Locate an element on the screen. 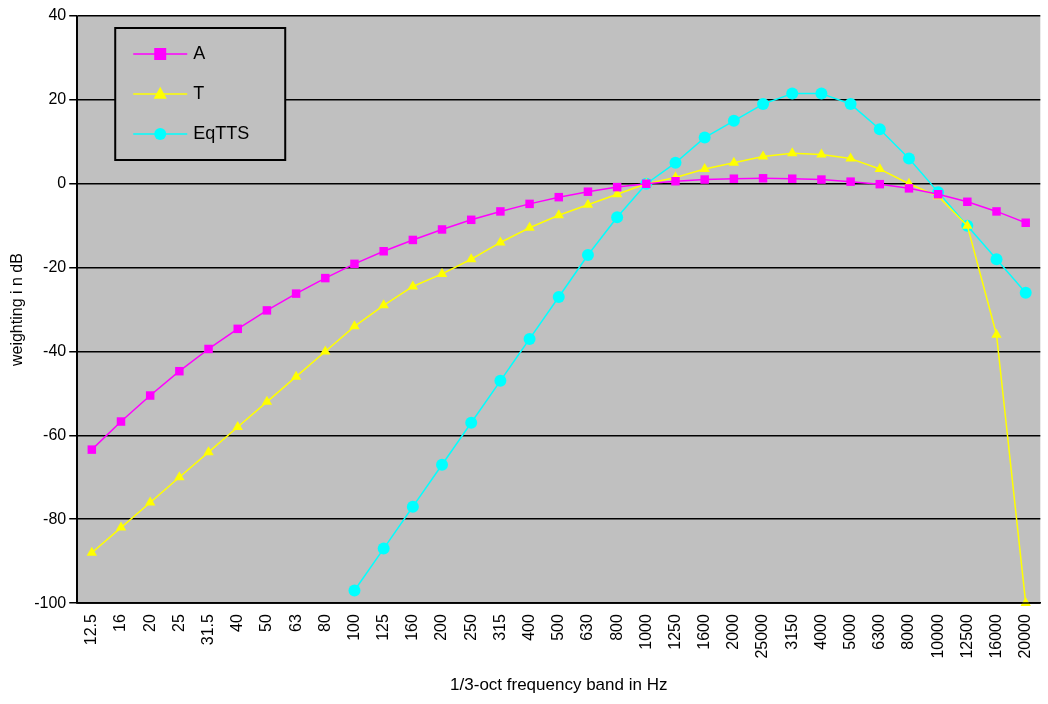  x-tick-label: 200 is located at coordinates (441, 627).